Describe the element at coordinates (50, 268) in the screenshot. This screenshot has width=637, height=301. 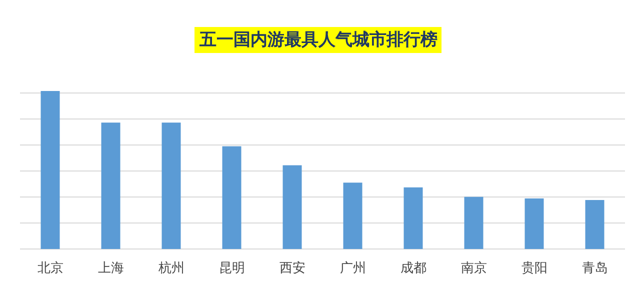
I see `x-tick-label: 北京` at that location.